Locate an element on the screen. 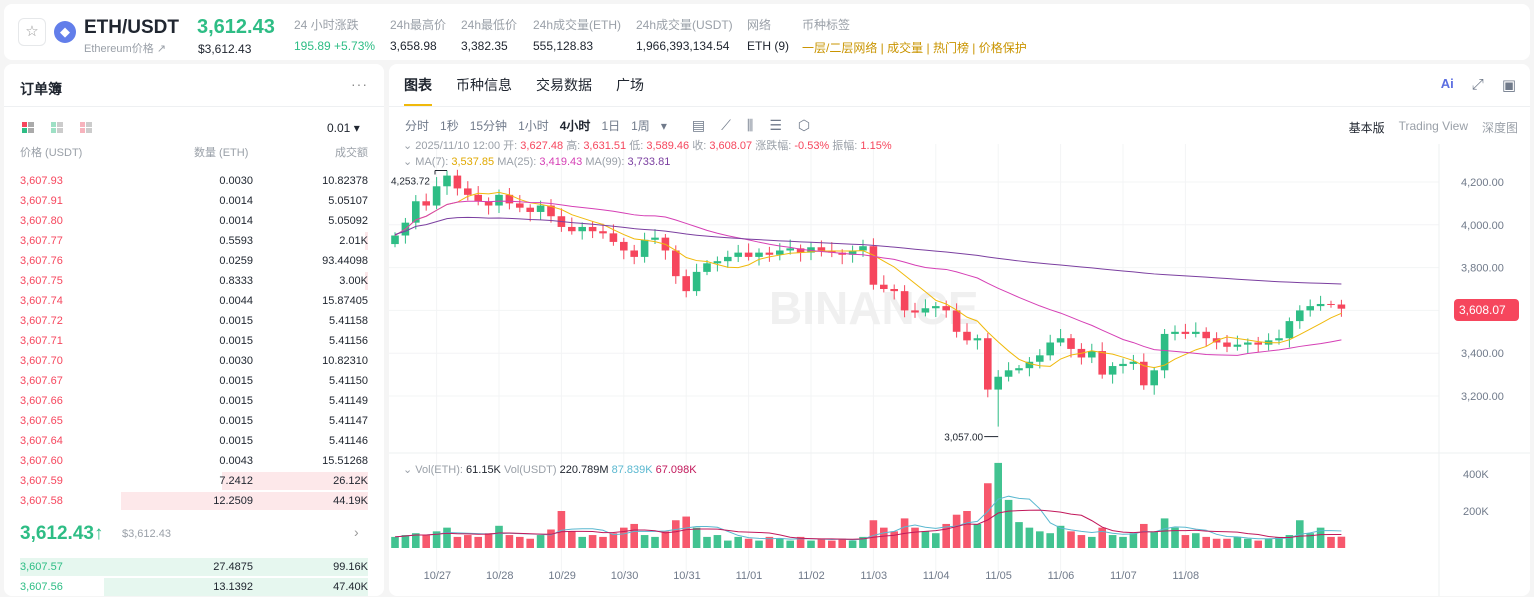  date-tick: 11/05 is located at coordinates (998, 576).